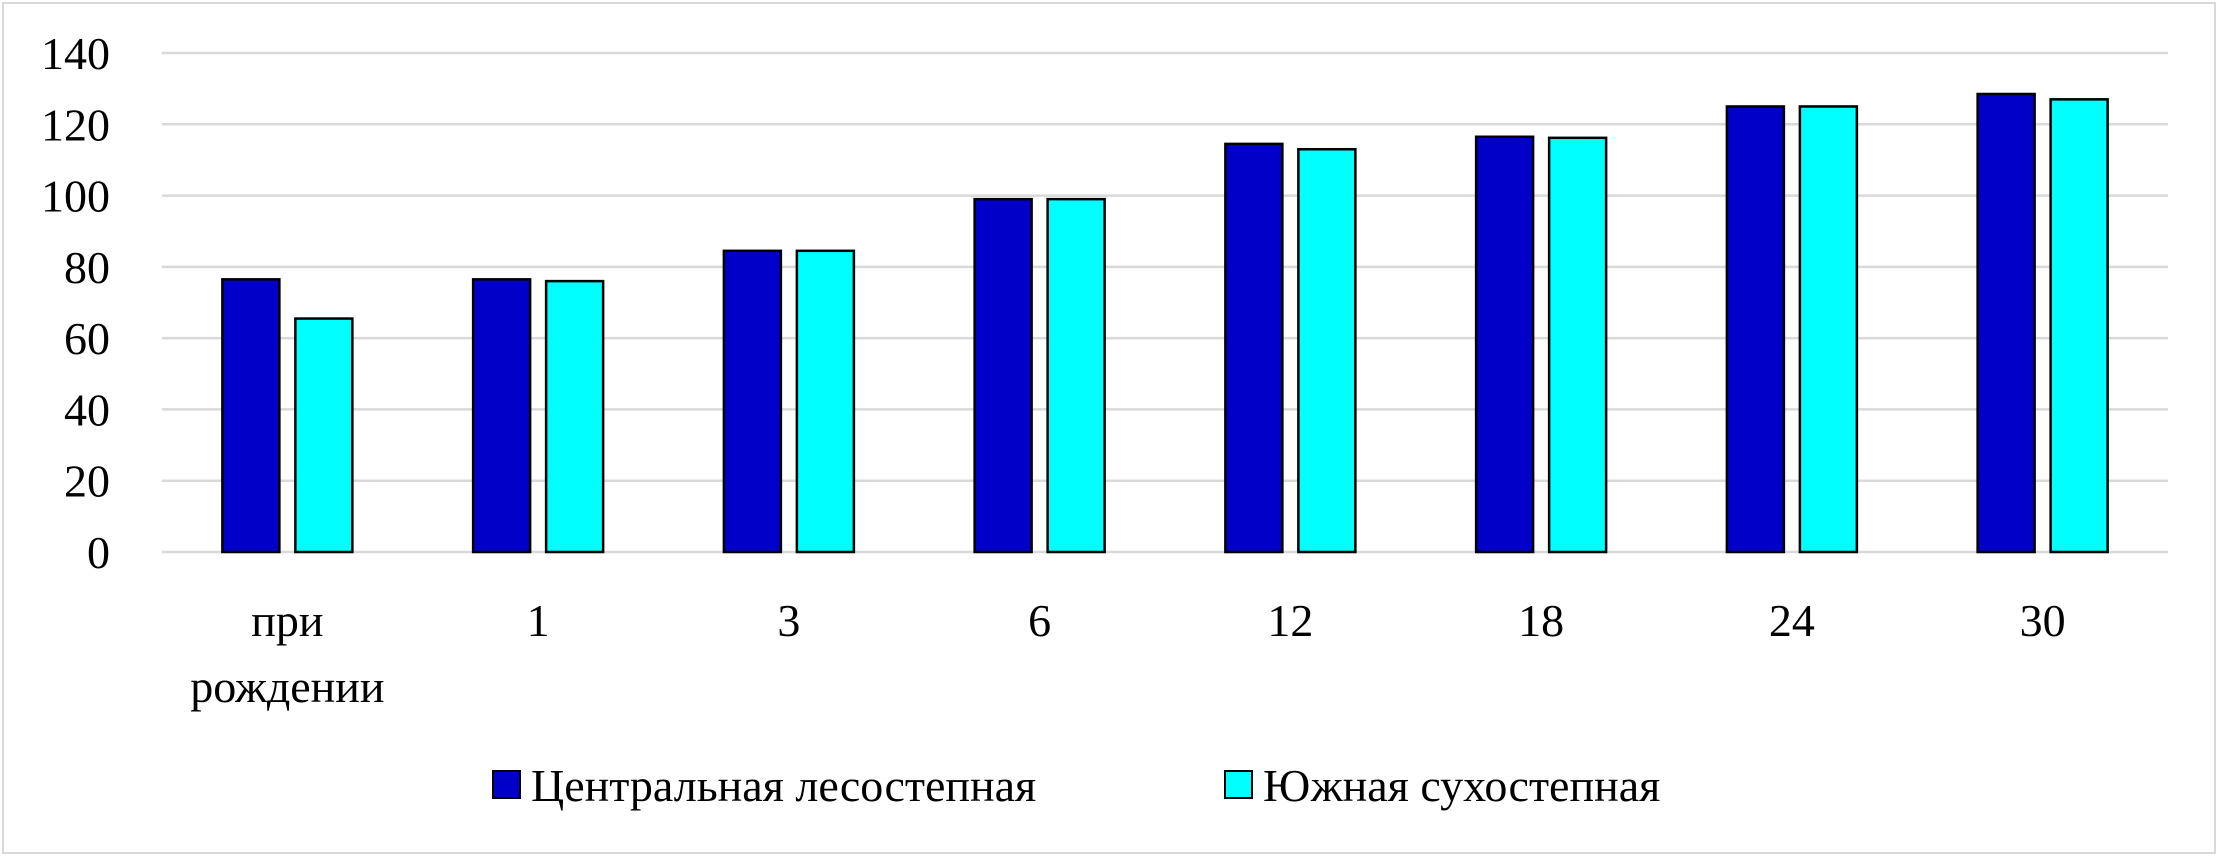 The height and width of the screenshot is (858, 2220). Describe the element at coordinates (87, 481) in the screenshot. I see `y-tick-label: 20` at that location.